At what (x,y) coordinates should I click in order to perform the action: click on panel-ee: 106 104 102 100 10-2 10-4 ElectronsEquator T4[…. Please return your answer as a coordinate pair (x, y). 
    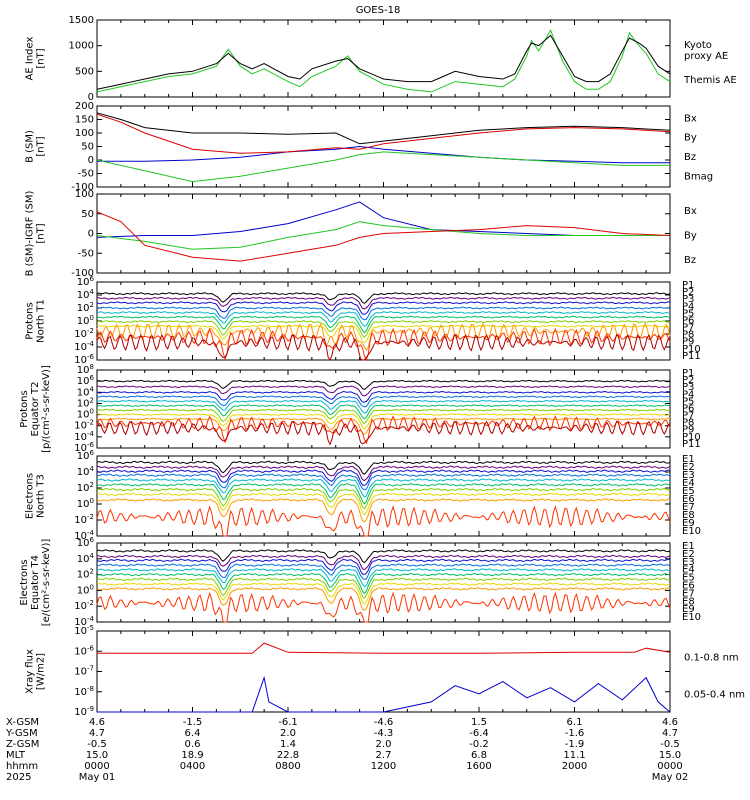
    Looking at the image, I should click on (360, 582).